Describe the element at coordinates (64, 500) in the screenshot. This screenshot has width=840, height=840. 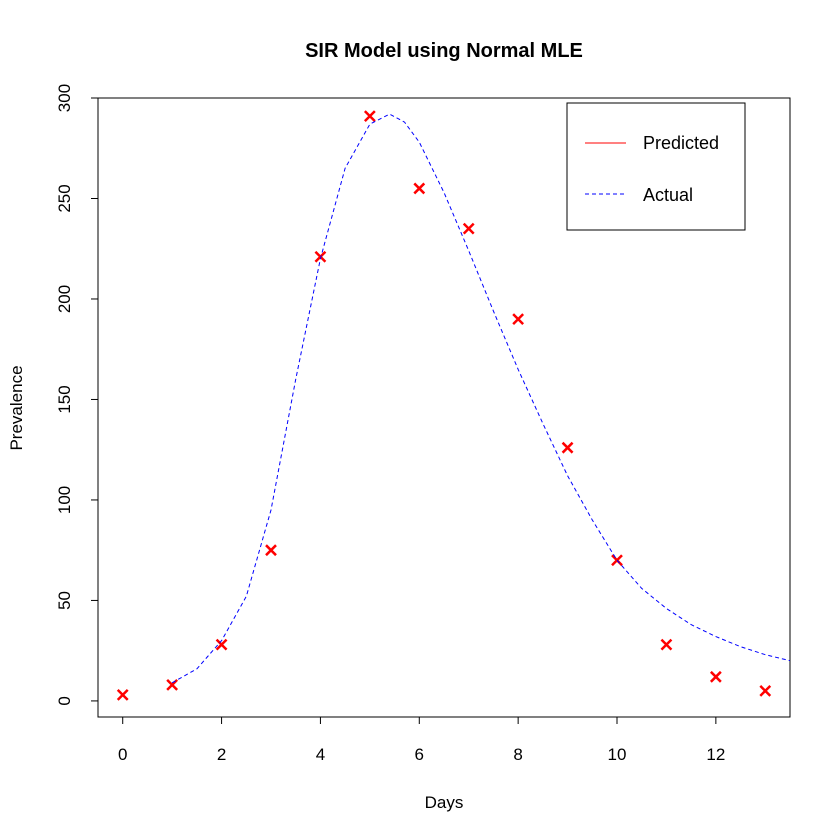
I see `y-tick-label: 100` at that location.